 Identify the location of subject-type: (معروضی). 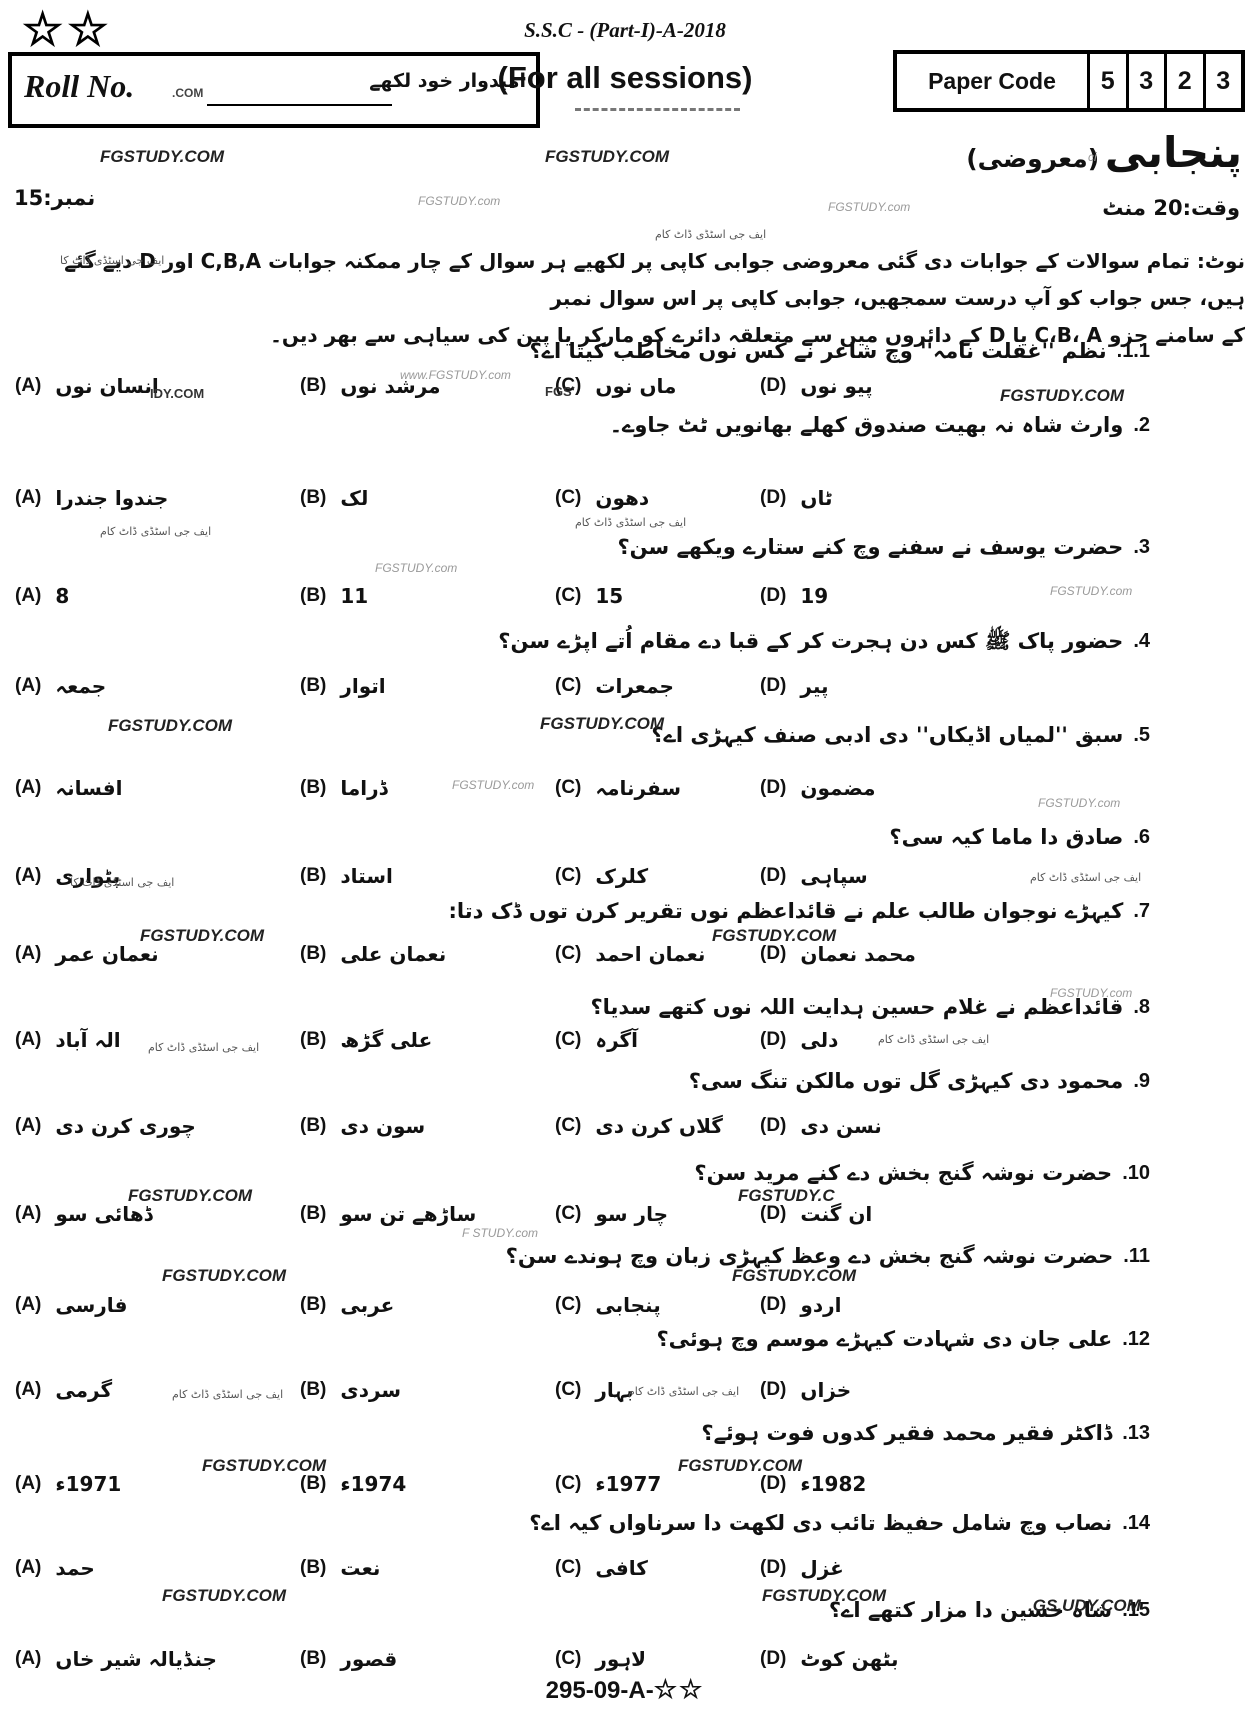
(1033, 158).